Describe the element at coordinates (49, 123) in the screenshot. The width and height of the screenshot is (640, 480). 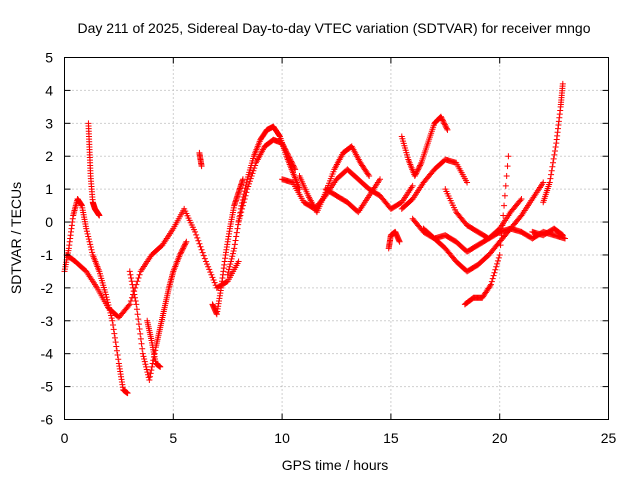
I see `y-tick-label: 3` at that location.